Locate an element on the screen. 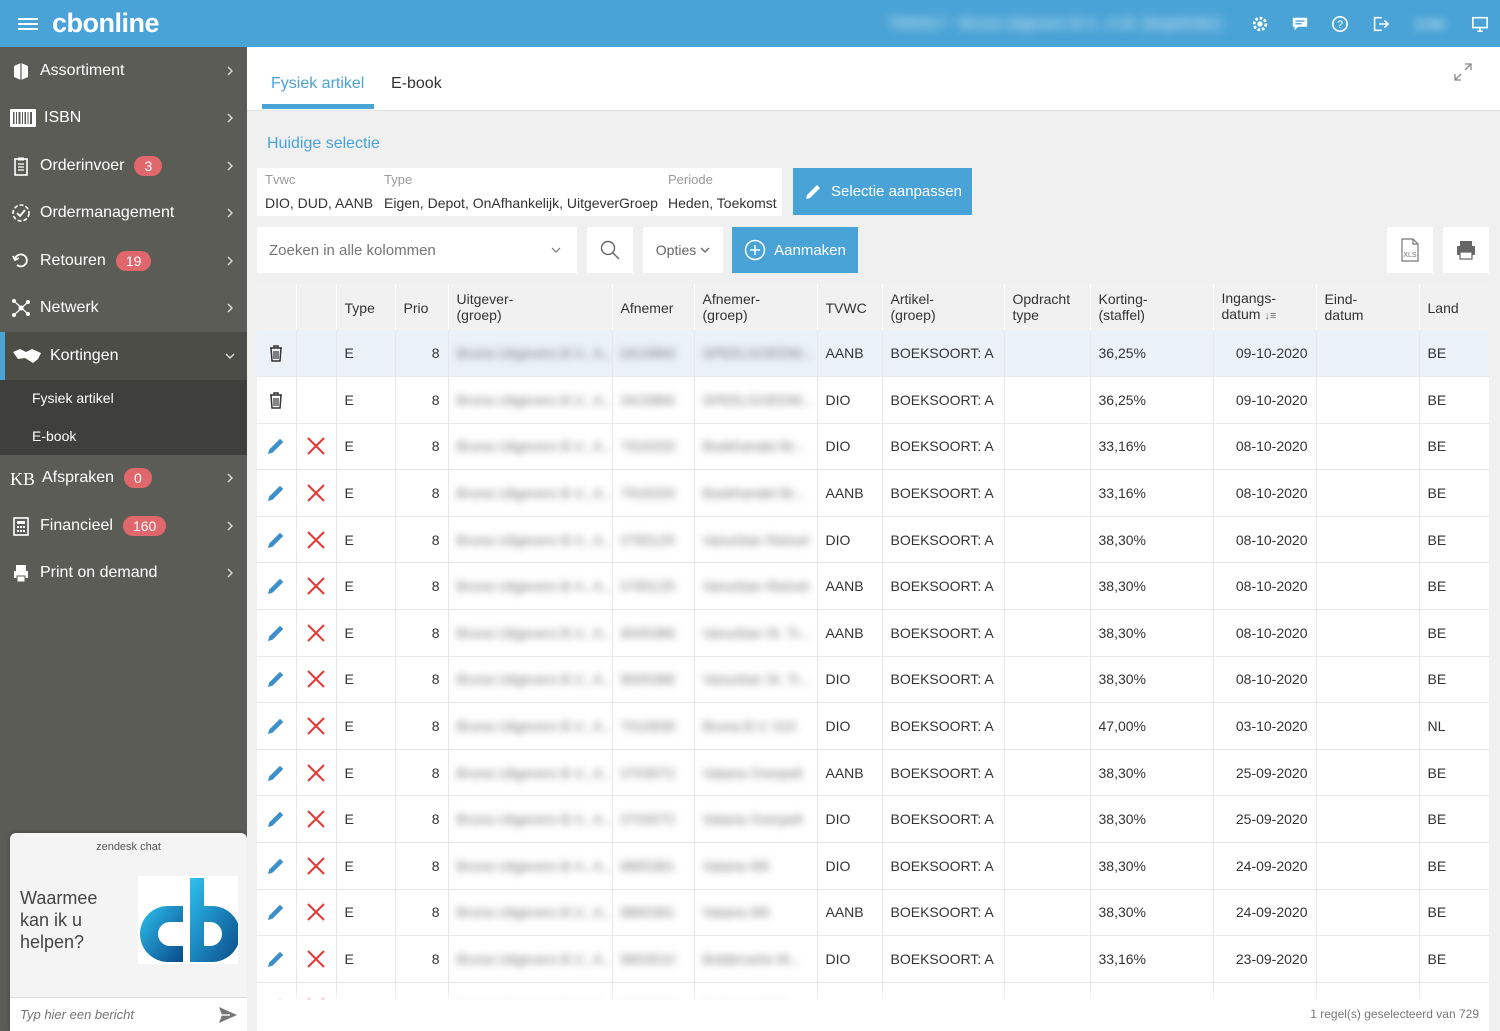 Image resolution: width=1500 pixels, height=1031 pixels. sidebar-item-netwerk: Netwerk is located at coordinates (123, 309).